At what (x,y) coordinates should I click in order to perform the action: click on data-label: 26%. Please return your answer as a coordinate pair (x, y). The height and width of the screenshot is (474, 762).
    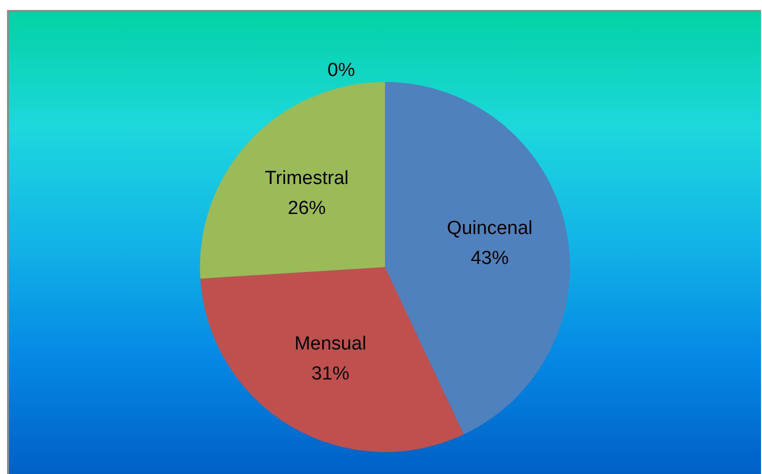
    Looking at the image, I should click on (307, 208).